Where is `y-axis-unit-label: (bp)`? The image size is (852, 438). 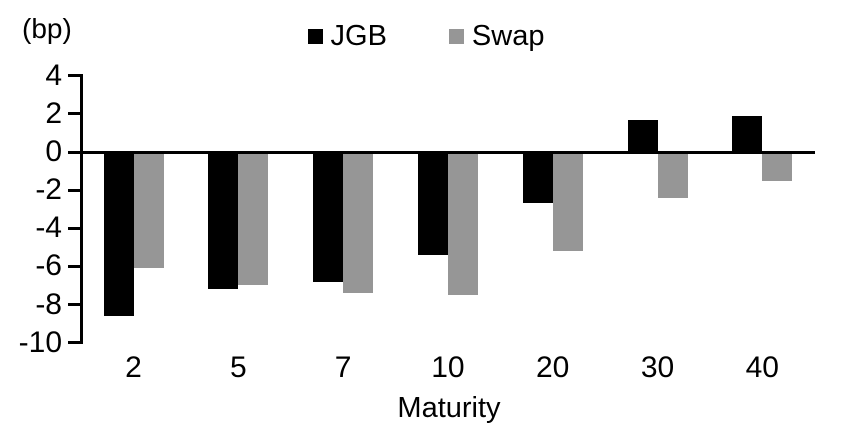 y-axis-unit-label: (bp) is located at coordinates (47, 28).